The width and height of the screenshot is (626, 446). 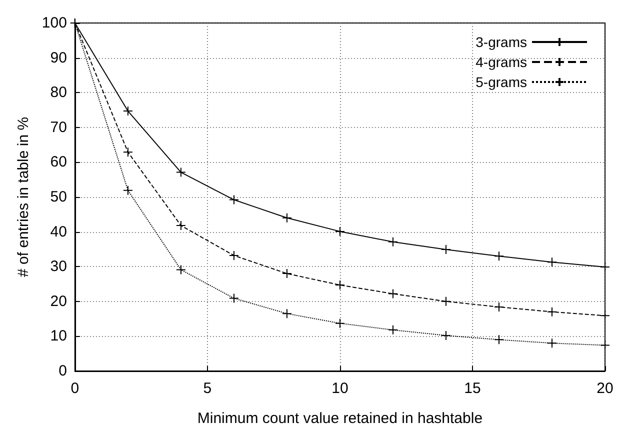 What do you see at coordinates (501, 42) in the screenshot?
I see `legend-label: 3-grams` at bounding box center [501, 42].